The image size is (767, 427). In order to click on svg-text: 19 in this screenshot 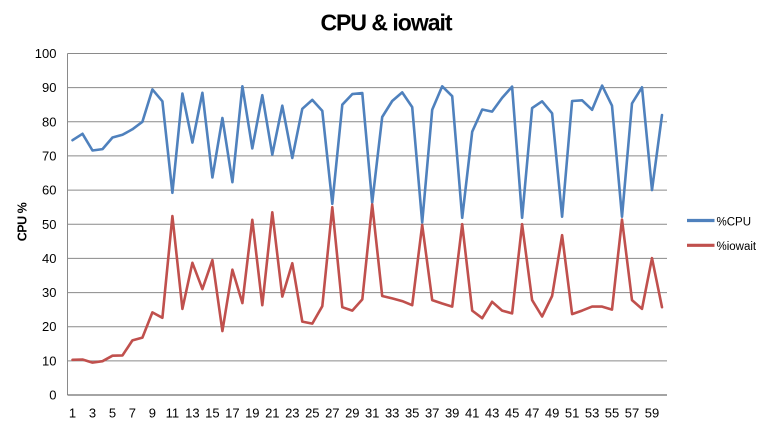, I will do `click(252, 413)`.